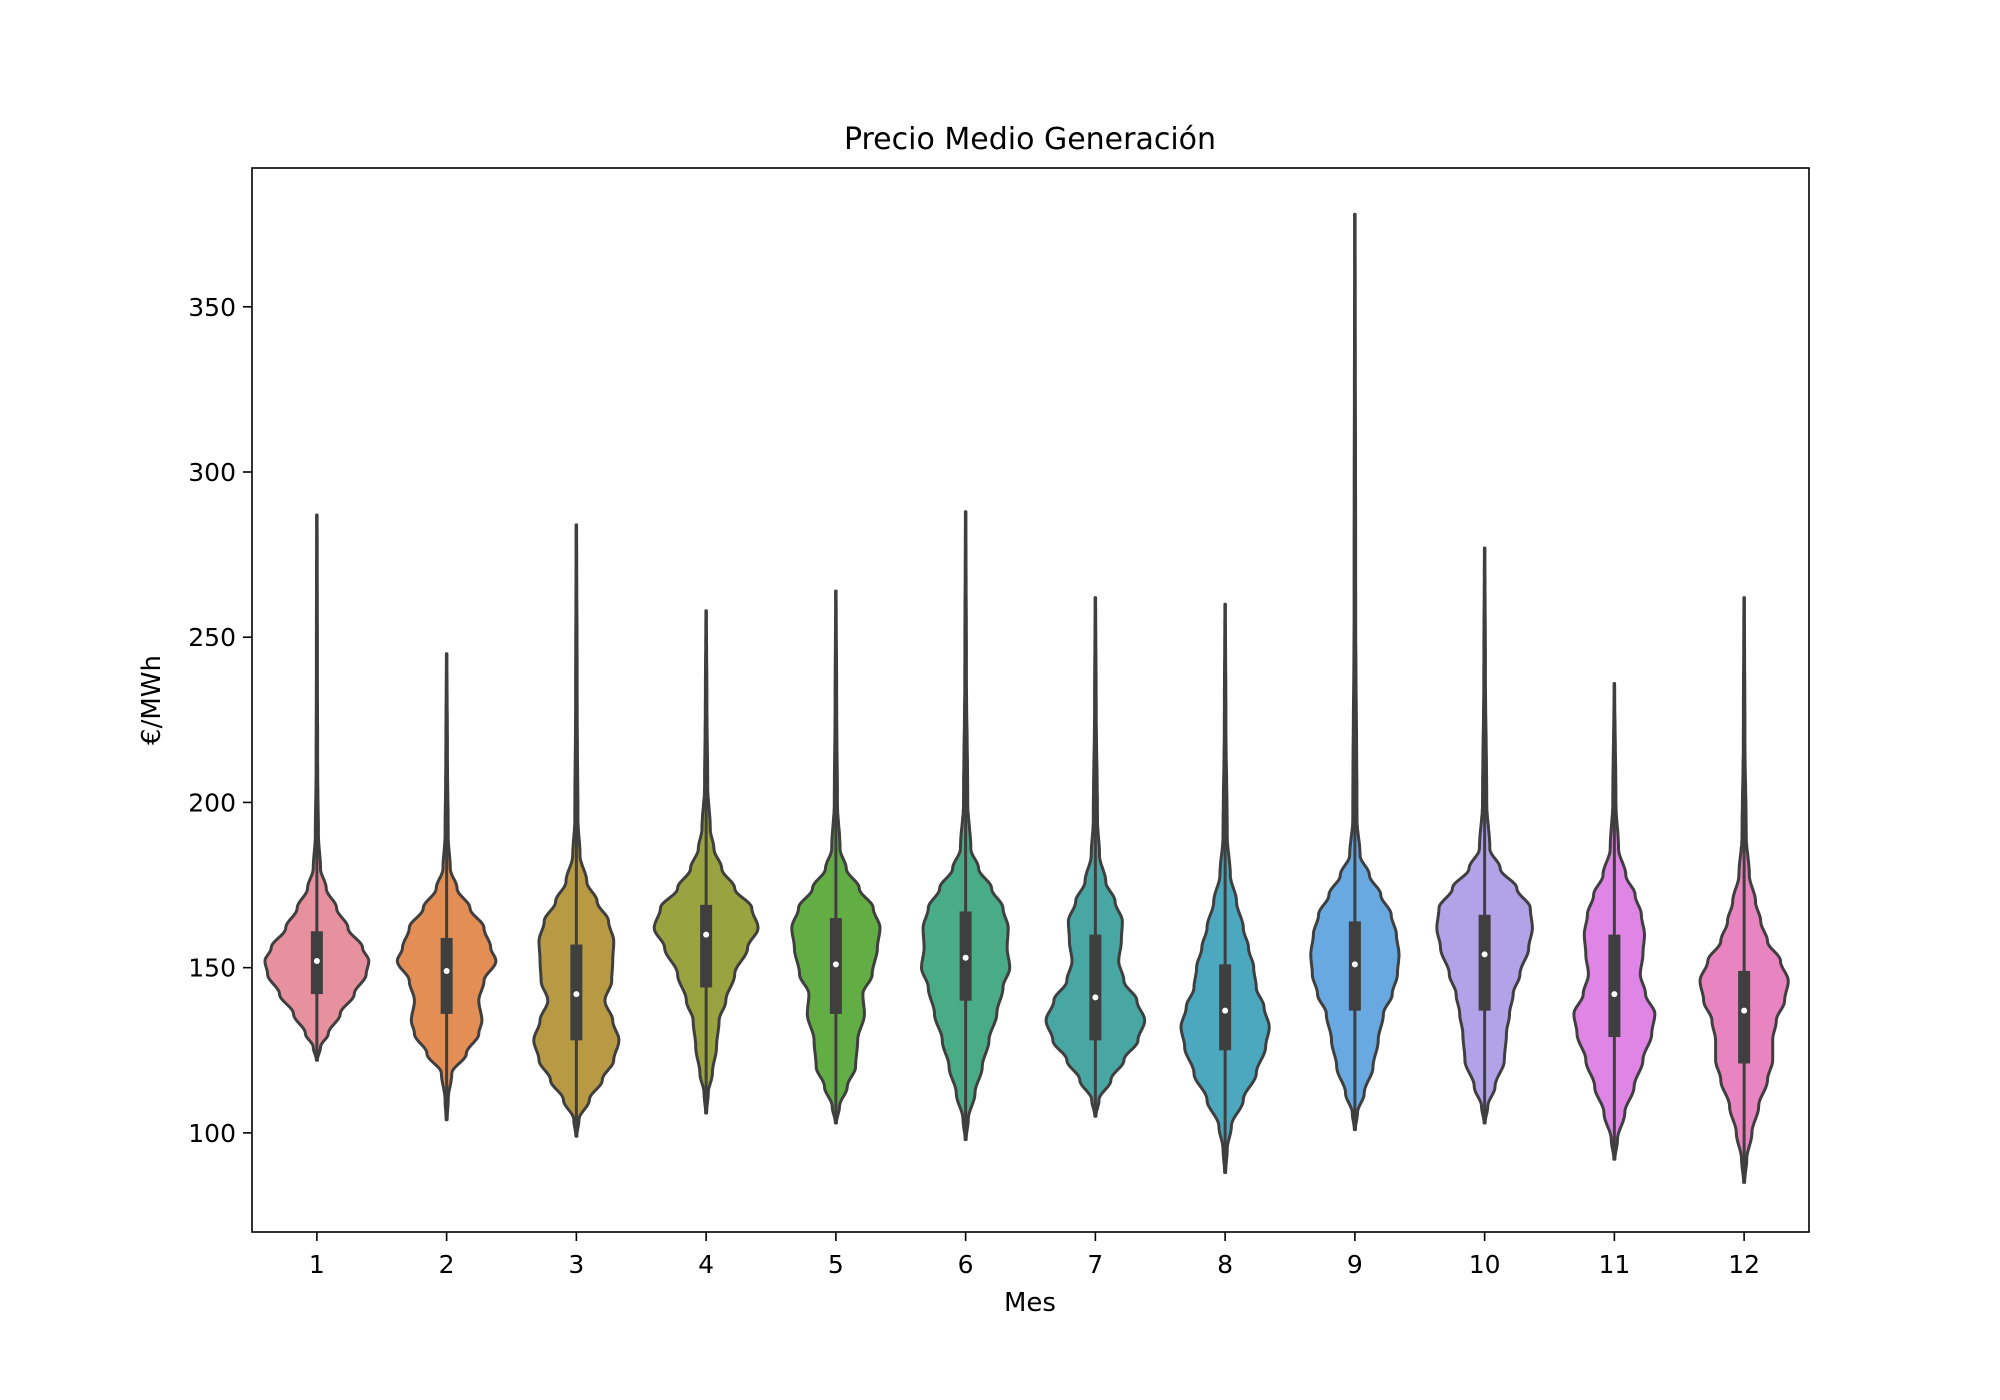  What do you see at coordinates (1355, 1264) in the screenshot?
I see `x-tick-label: 9` at bounding box center [1355, 1264].